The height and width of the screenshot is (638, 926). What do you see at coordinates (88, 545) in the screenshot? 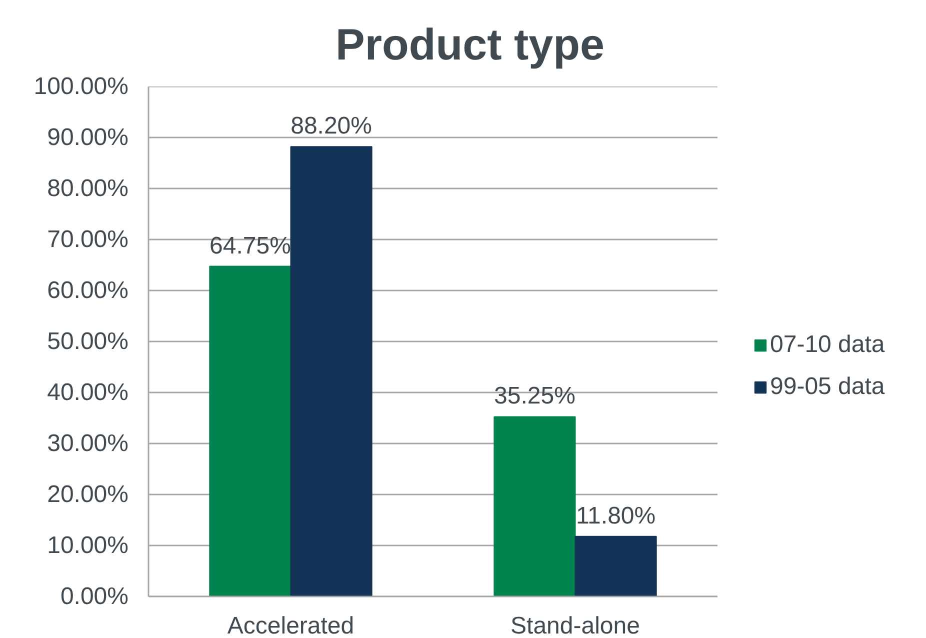
I see `y-tick-label: 10.00%` at bounding box center [88, 545].